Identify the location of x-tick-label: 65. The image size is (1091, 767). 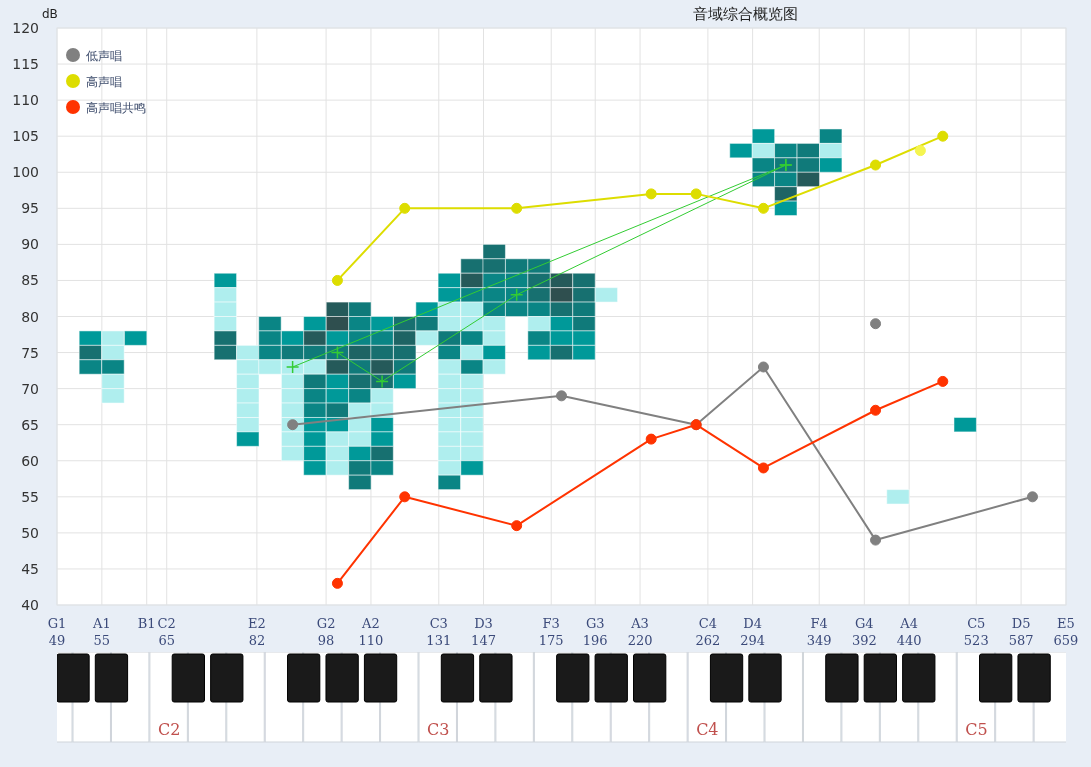
(166, 640).